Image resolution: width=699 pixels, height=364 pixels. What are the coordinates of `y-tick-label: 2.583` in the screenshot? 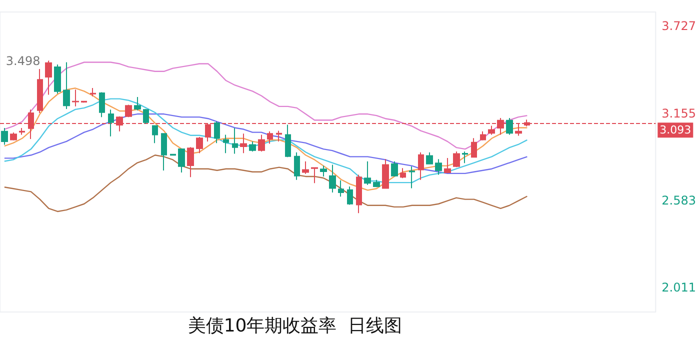 It's located at (679, 200).